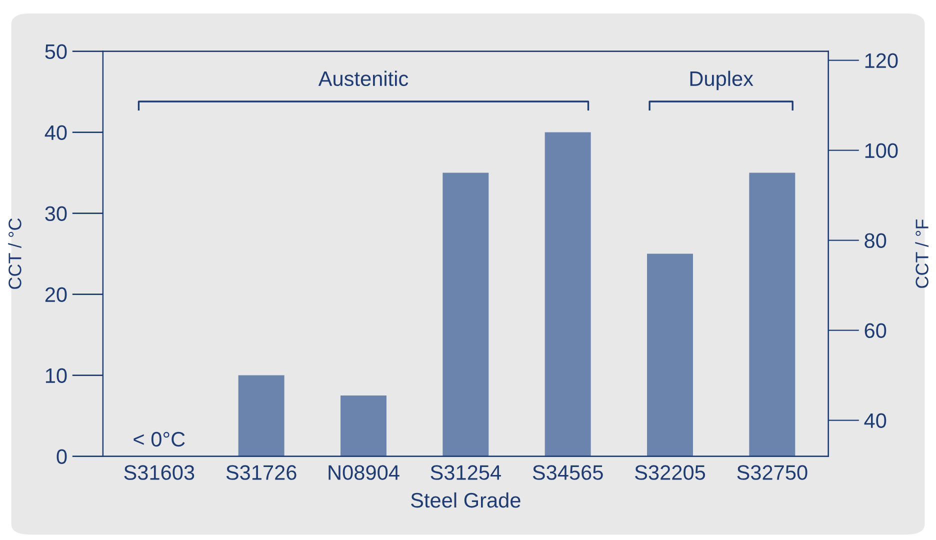 This screenshot has height=540, width=936. What do you see at coordinates (670, 472) in the screenshot?
I see `x-tick-label: S32205` at bounding box center [670, 472].